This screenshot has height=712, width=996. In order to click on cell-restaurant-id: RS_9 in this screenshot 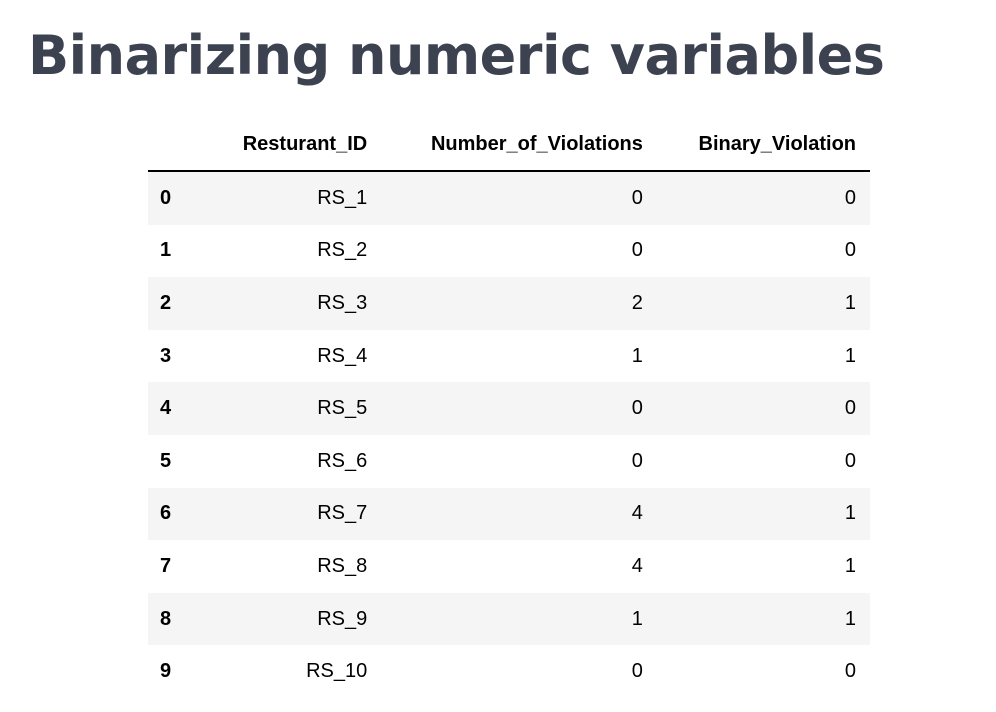, I will do `click(342, 618)`.